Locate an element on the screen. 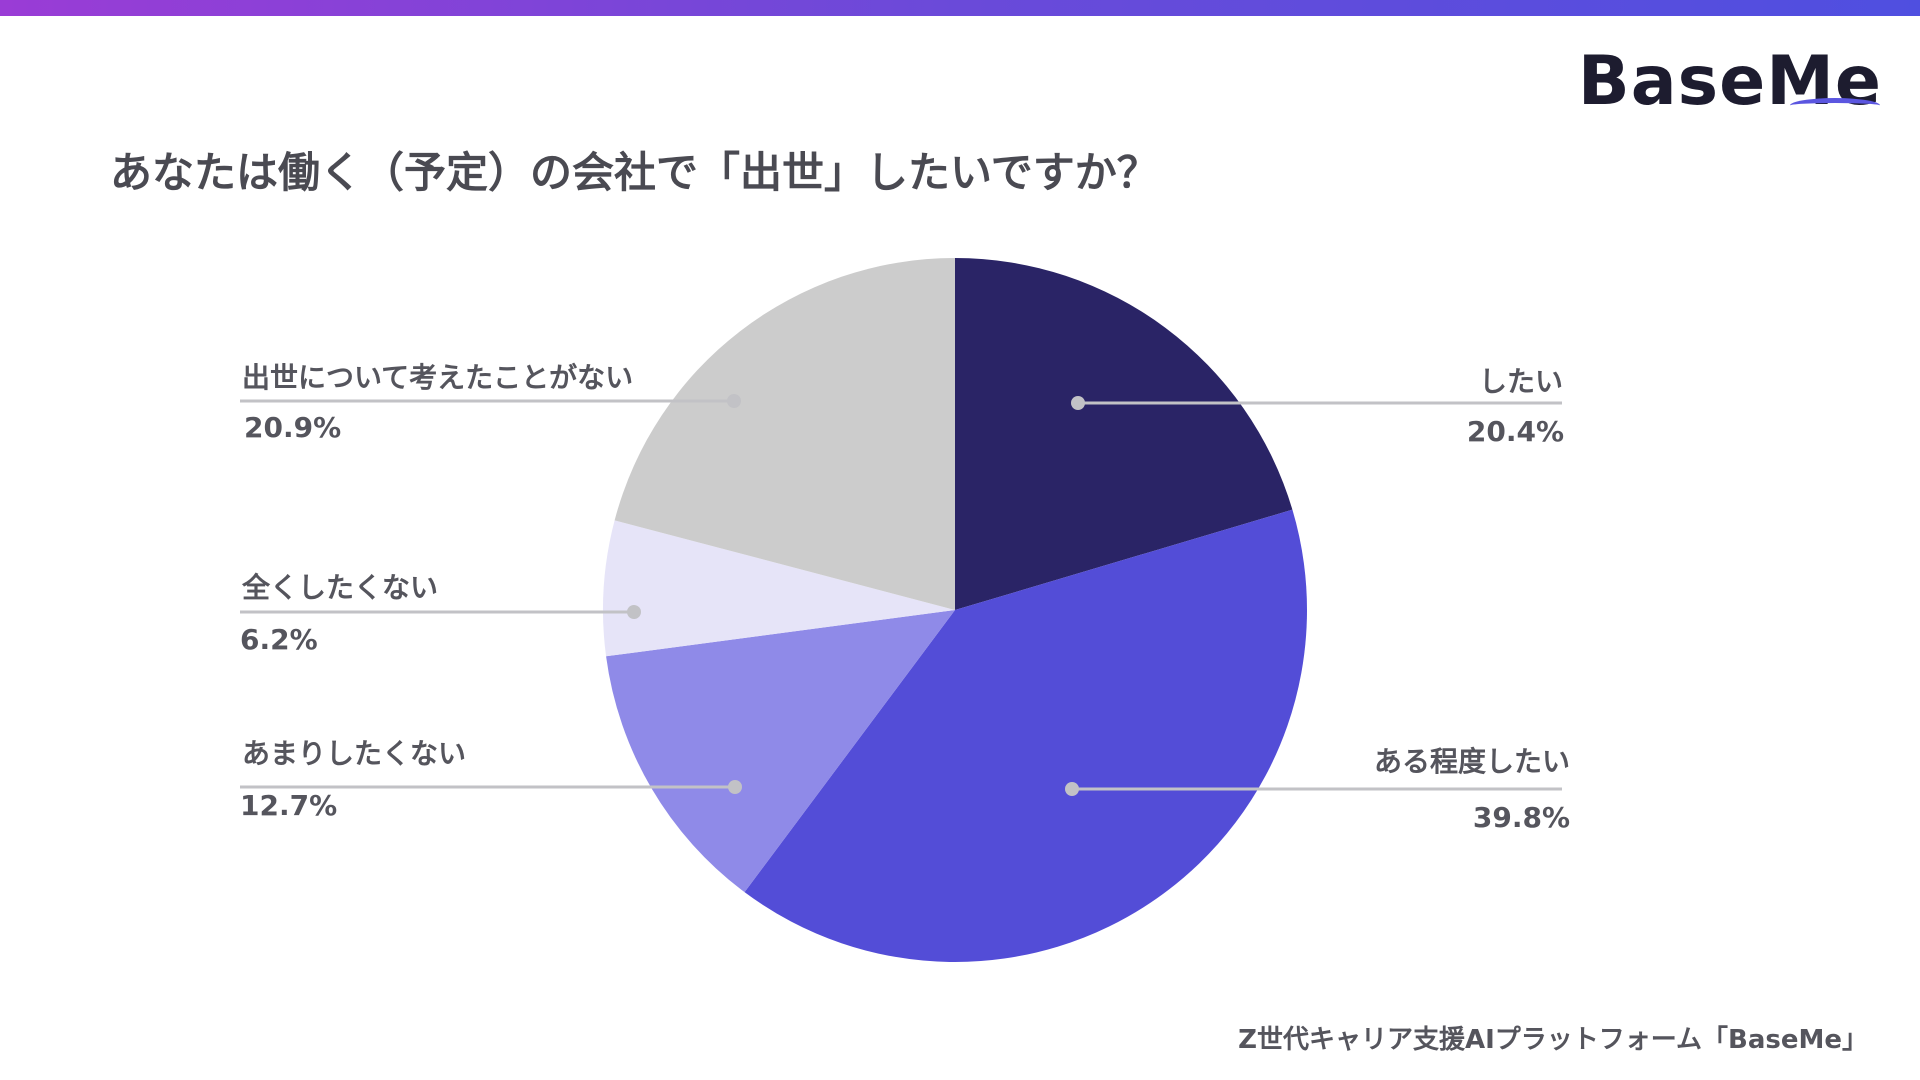 The height and width of the screenshot is (1080, 1920). slice-label-amari: あまりしたくない is located at coordinates (354, 753).